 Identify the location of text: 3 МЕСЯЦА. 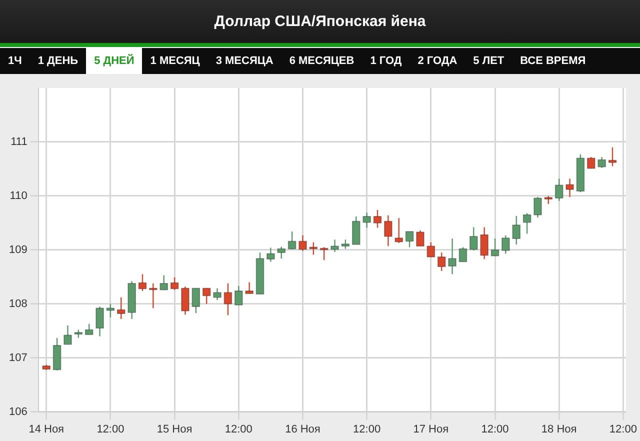
(244, 61).